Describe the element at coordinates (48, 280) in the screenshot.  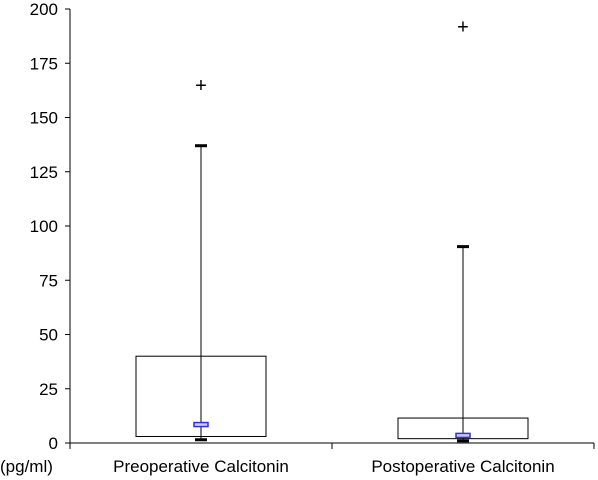
I see `y-tick-label: 75` at that location.